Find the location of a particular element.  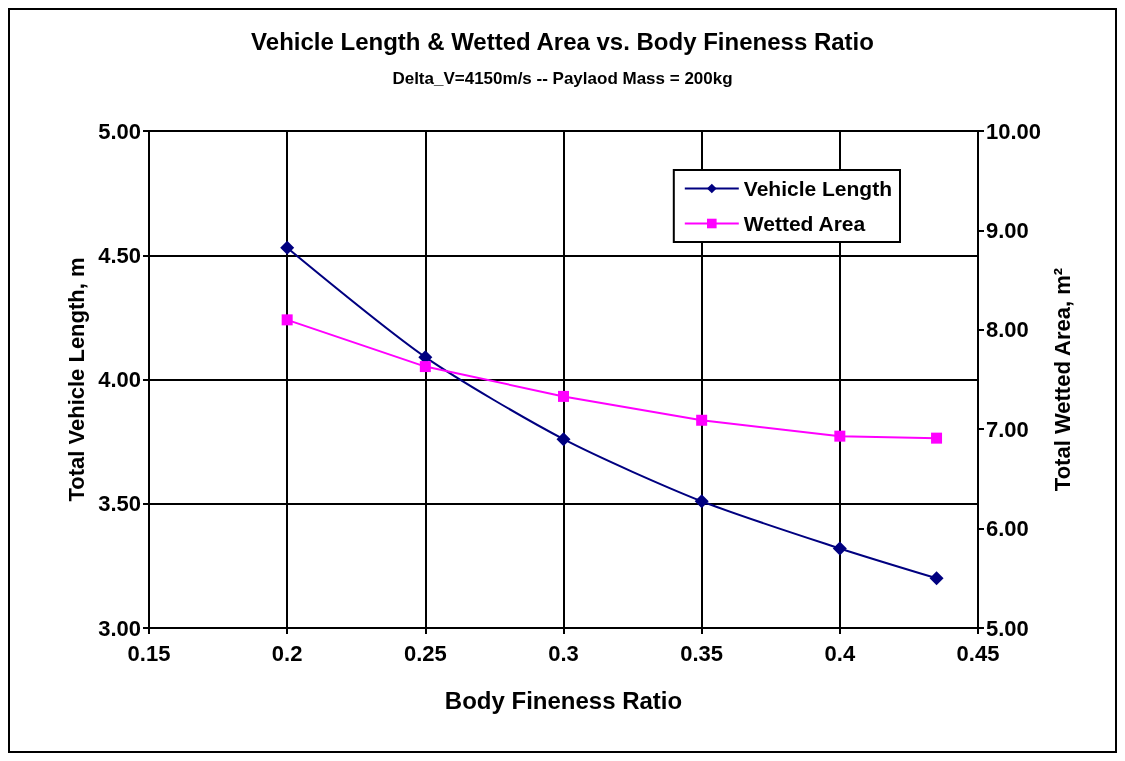

y-tick-label: 3.00 is located at coordinates (119, 628).